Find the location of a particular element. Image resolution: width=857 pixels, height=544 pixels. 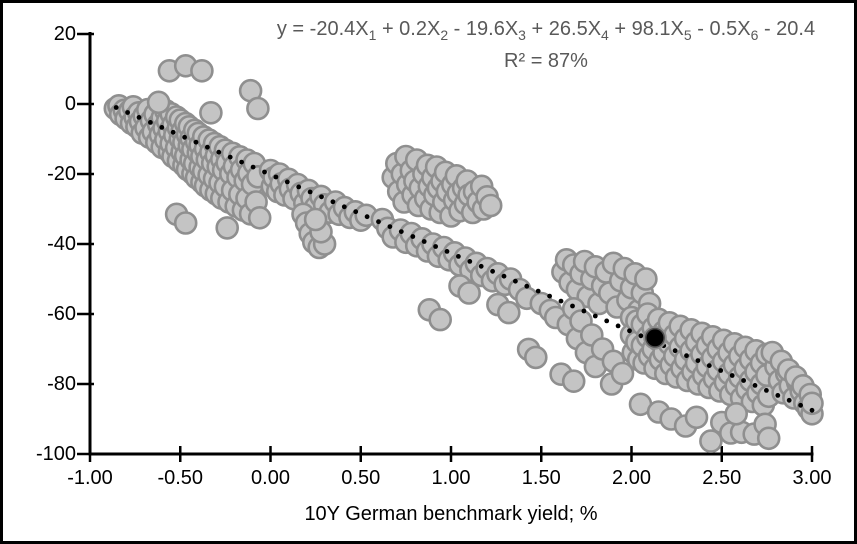

y-tick-label: 0 is located at coordinates (70, 104).